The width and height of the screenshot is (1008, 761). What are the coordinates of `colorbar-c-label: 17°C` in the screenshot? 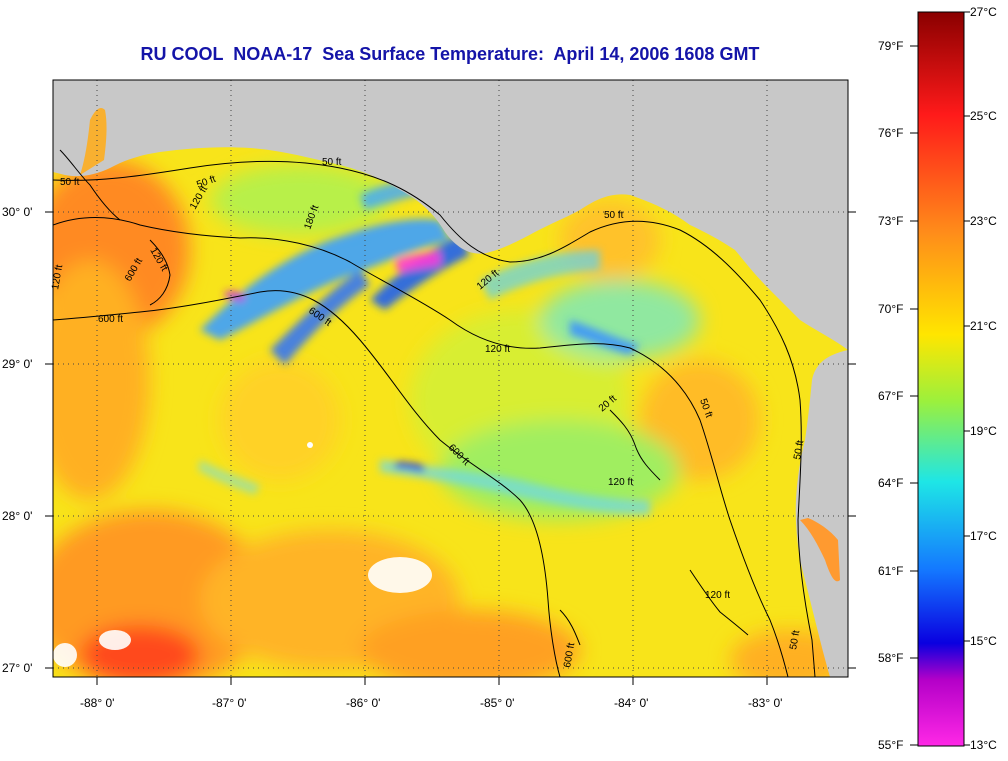 It's located at (983, 536).